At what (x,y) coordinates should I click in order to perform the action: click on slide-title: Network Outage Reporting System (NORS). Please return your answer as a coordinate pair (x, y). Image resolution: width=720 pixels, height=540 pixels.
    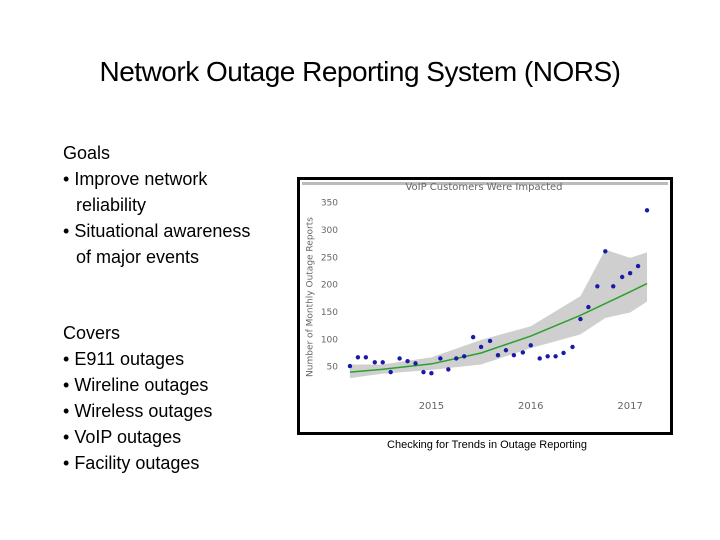
    Looking at the image, I should click on (360, 71).